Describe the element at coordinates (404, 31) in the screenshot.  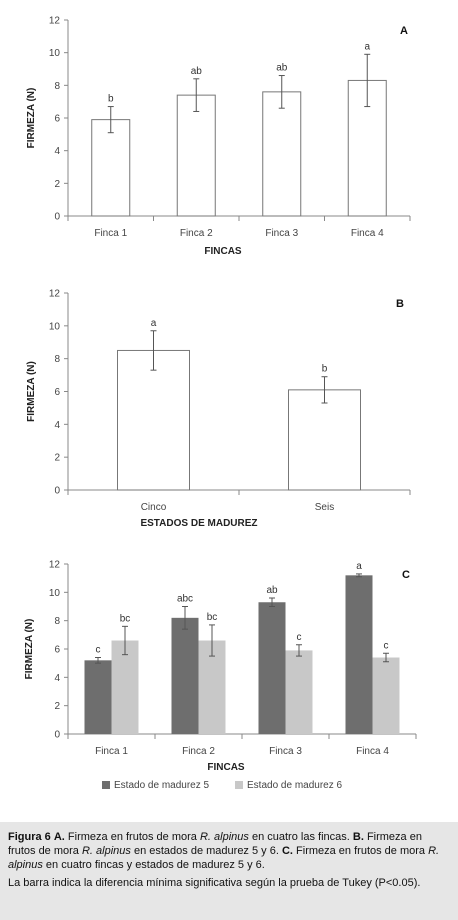
I see `panel-letter: A` at that location.